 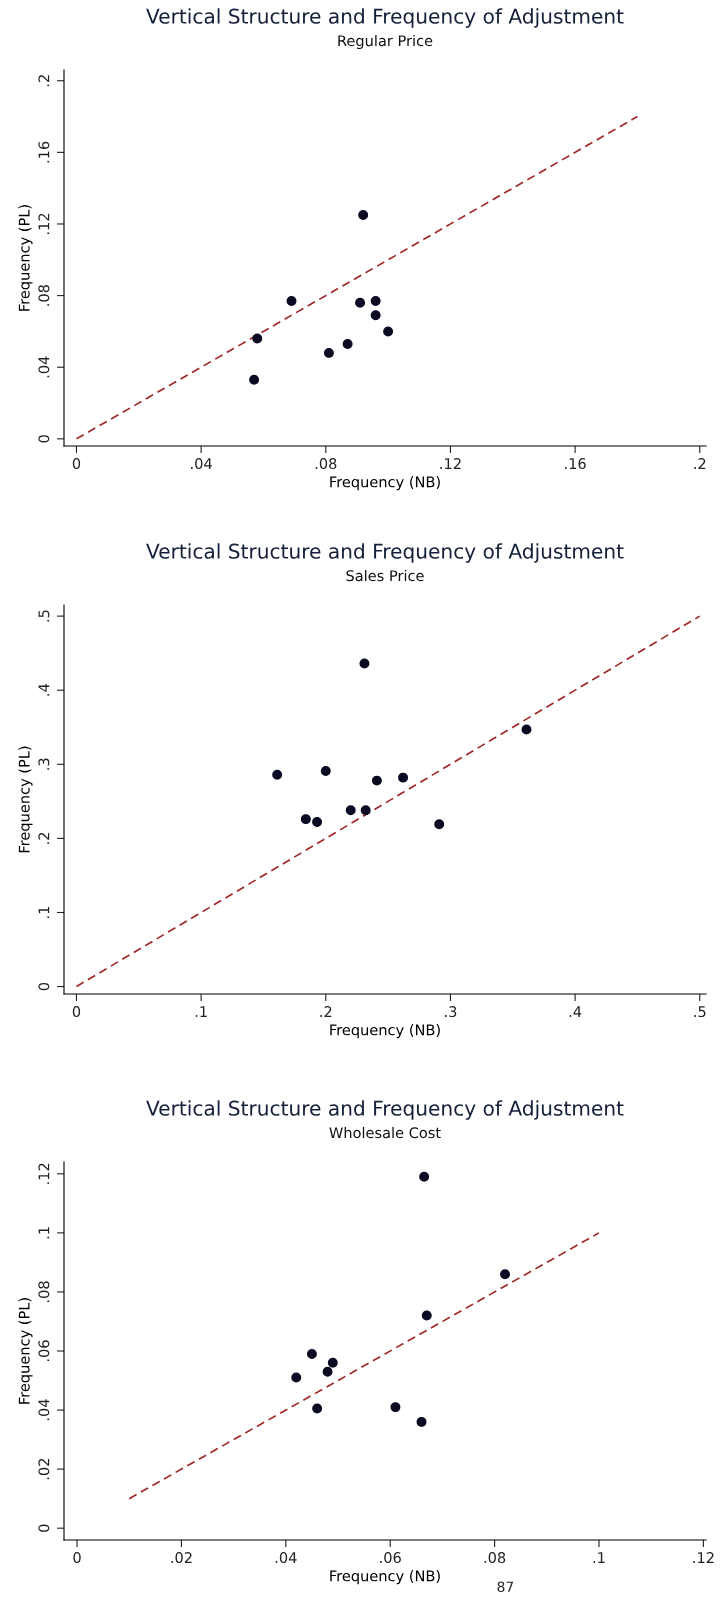 What do you see at coordinates (575, 1011) in the screenshot?
I see `x-tick-label: .4` at bounding box center [575, 1011].